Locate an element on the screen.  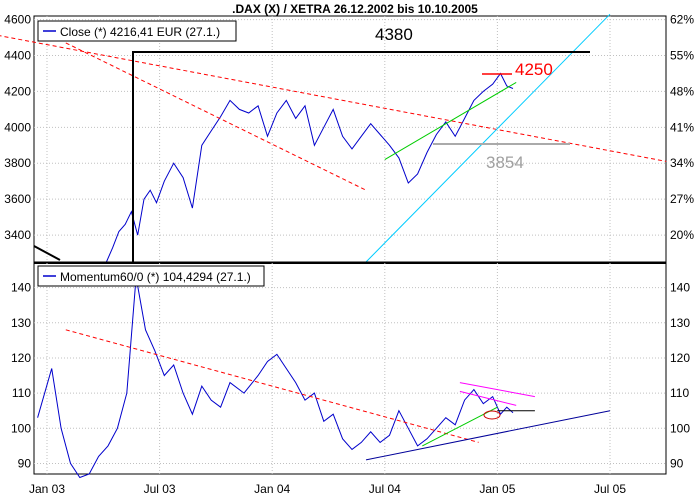
momentum-legend-box is located at coordinates (151, 276).